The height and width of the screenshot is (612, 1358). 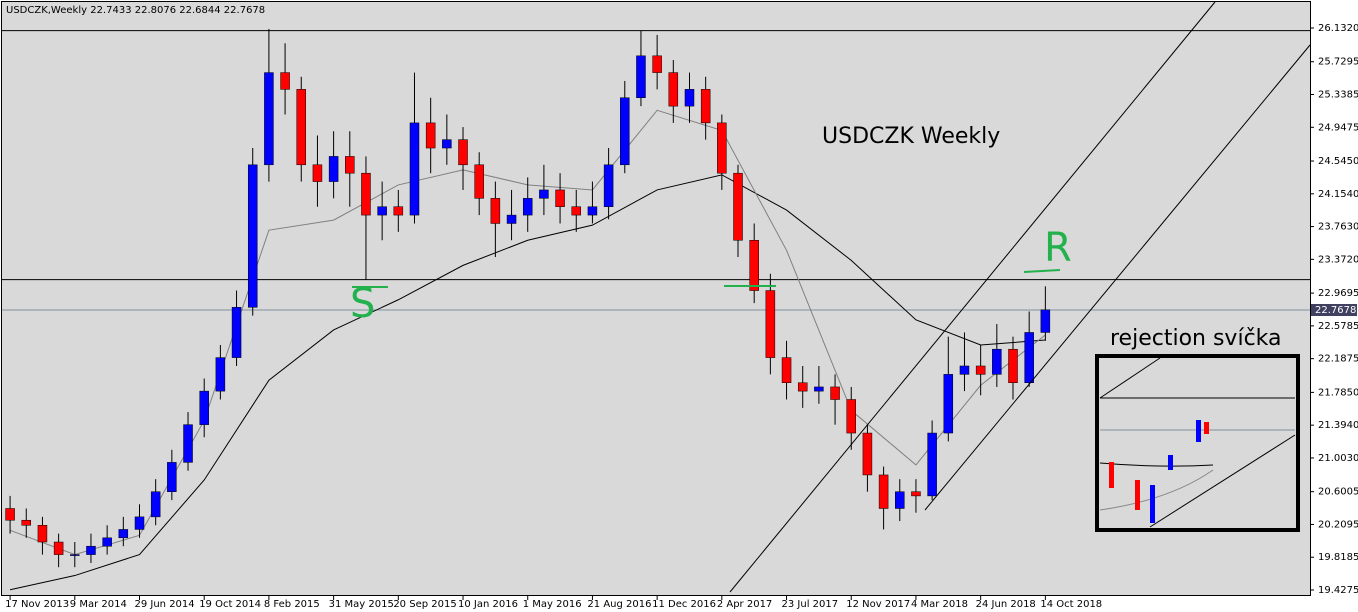 What do you see at coordinates (37, 604) in the screenshot?
I see `x-tick-label: 17 Nov 2013` at bounding box center [37, 604].